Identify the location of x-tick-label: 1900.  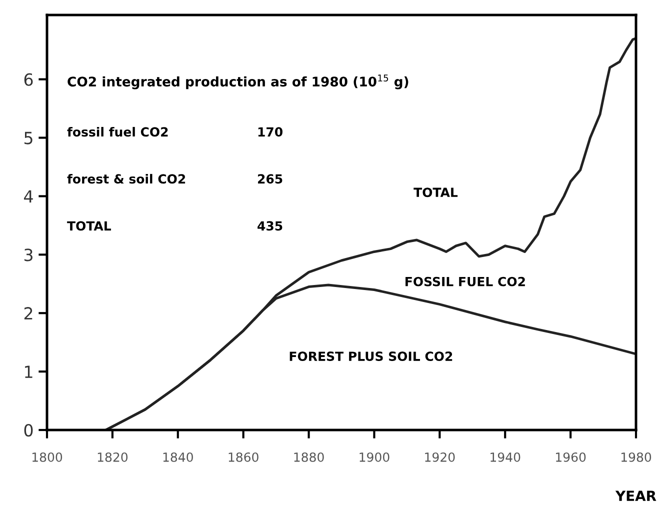
(375, 457).